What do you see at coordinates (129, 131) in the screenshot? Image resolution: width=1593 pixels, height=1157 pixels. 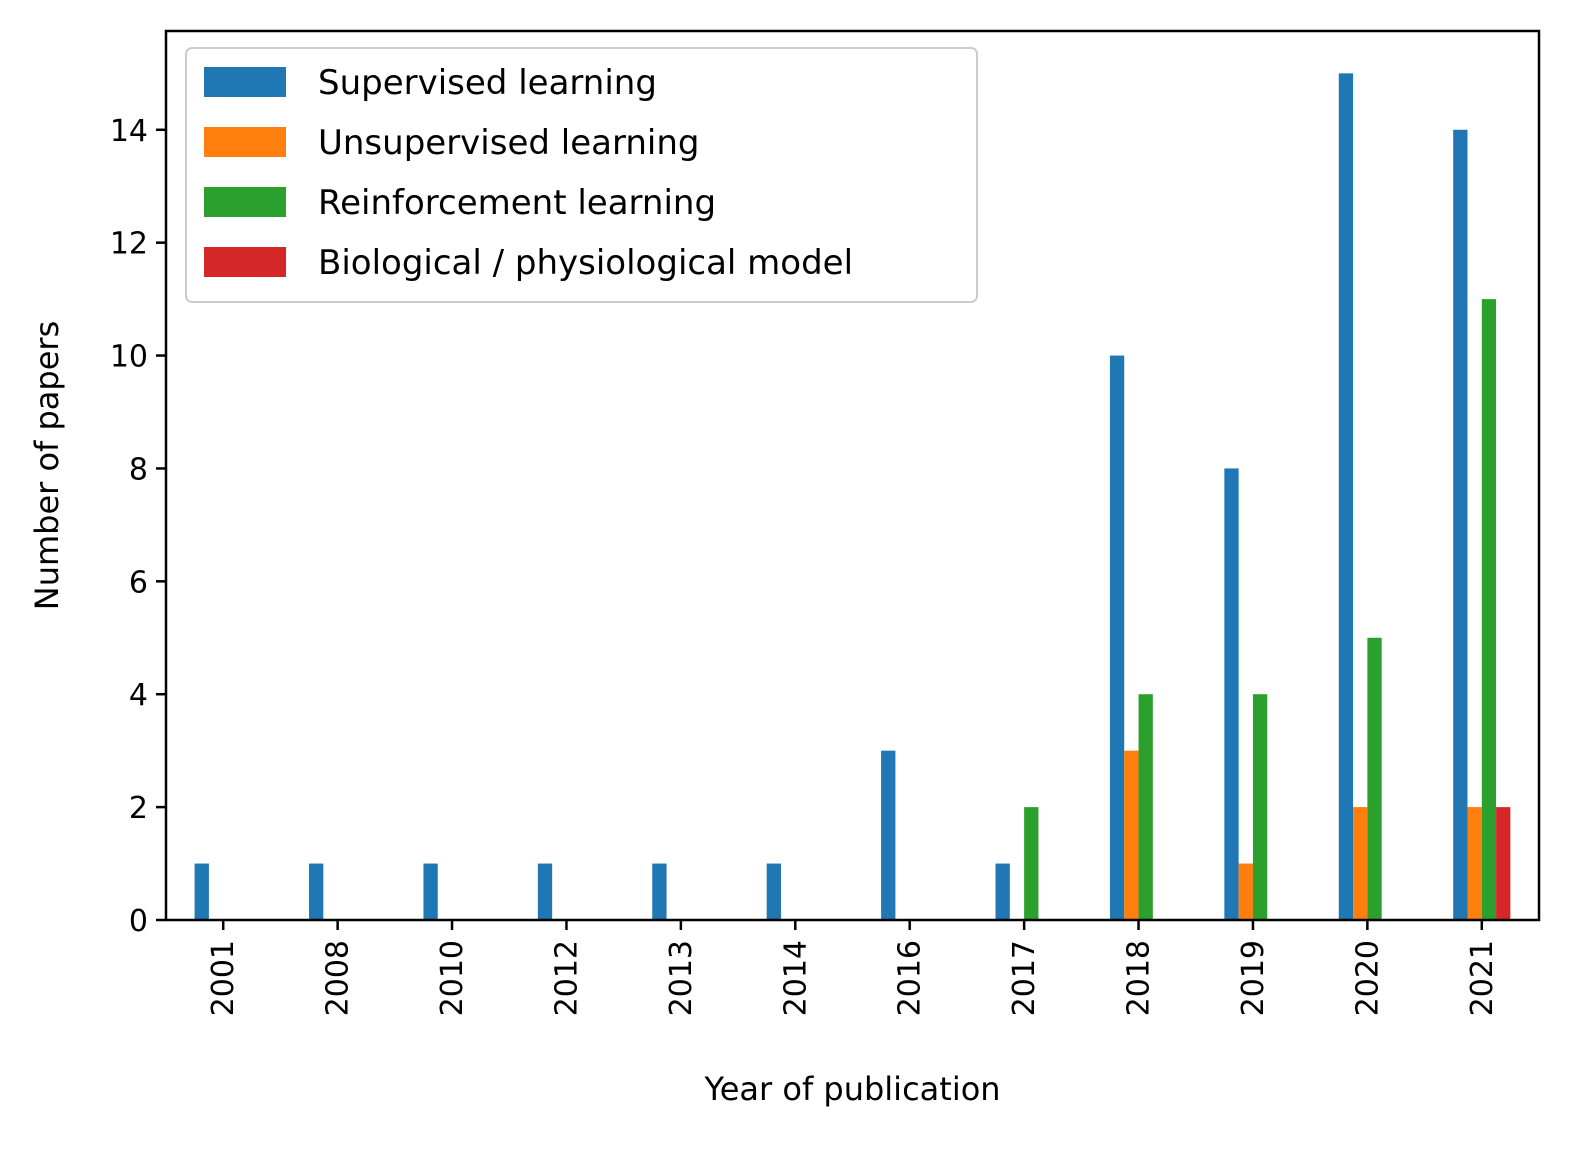 I see `y-tick-label: 14` at bounding box center [129, 131].